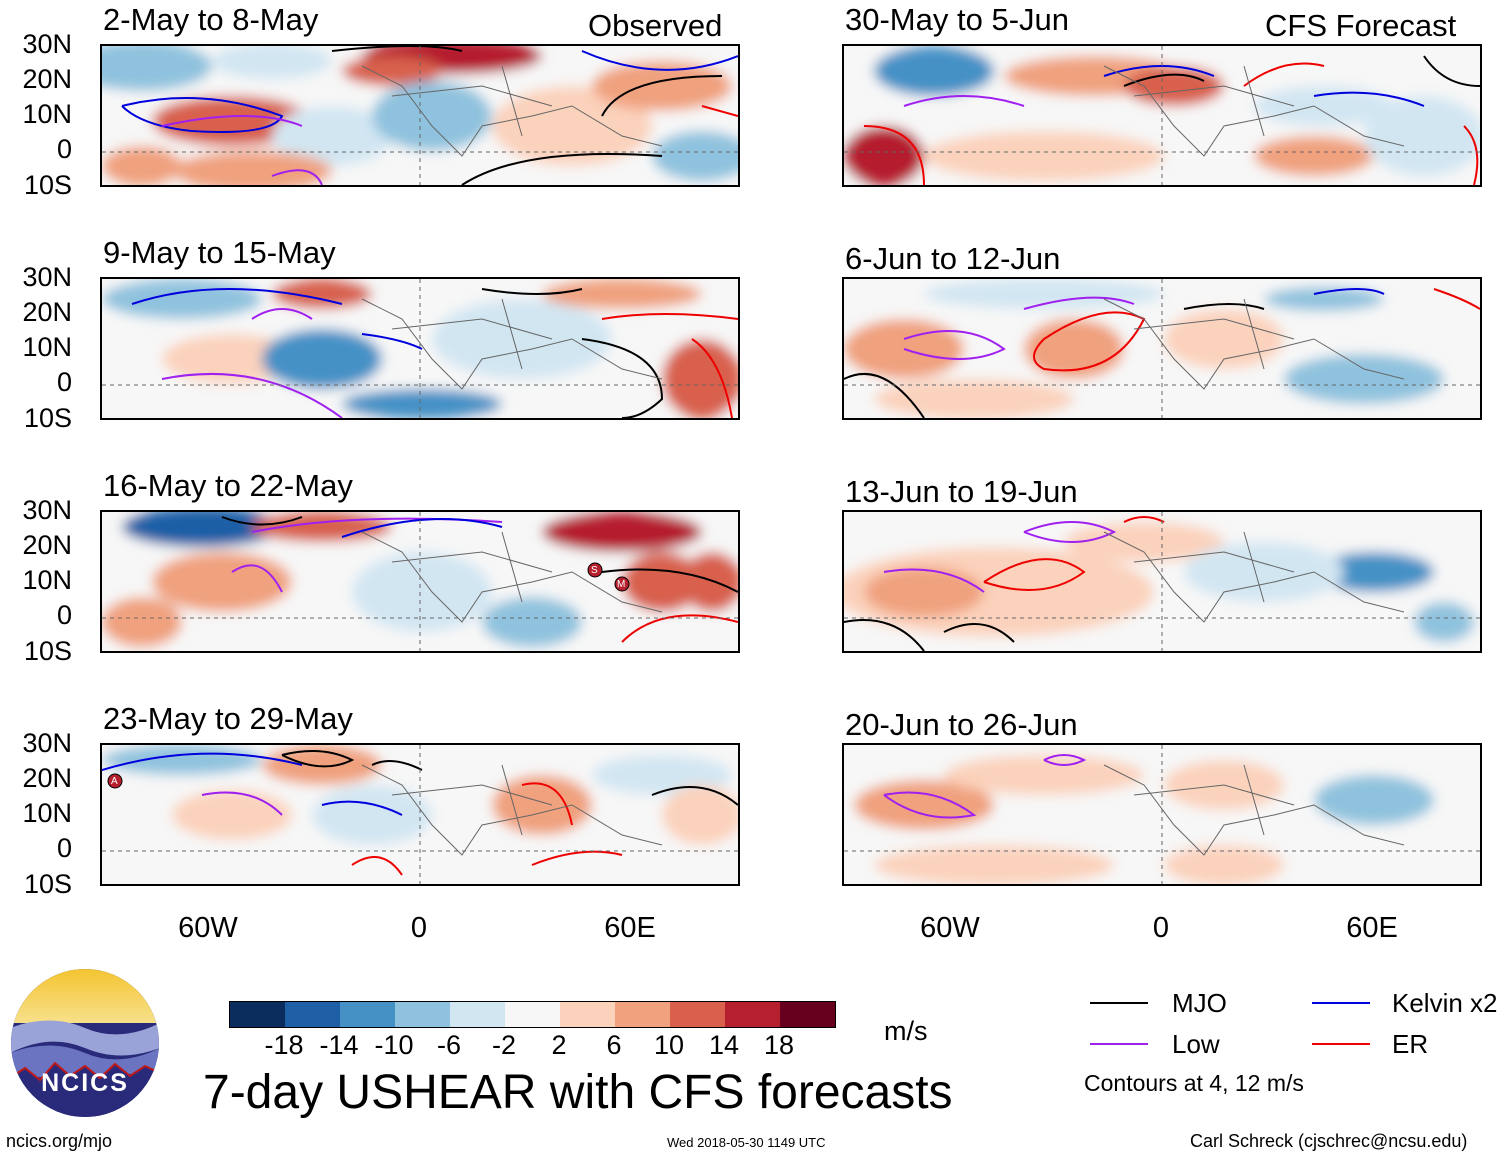 The width and height of the screenshot is (1510, 1158). I want to click on colorbar-units: m/s, so click(906, 1031).